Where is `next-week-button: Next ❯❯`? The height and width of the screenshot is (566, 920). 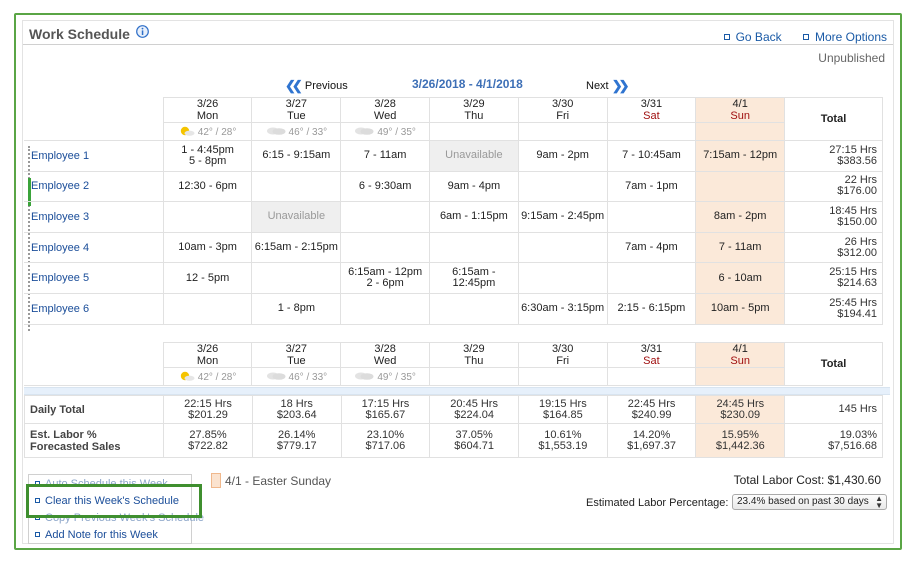
next-week-button: Next ❯❯ is located at coordinates (607, 86).